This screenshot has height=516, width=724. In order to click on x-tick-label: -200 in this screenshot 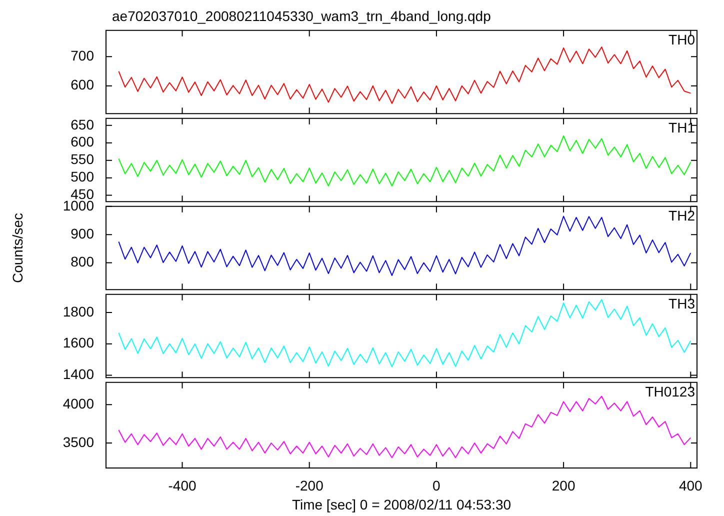, I will do `click(309, 485)`.